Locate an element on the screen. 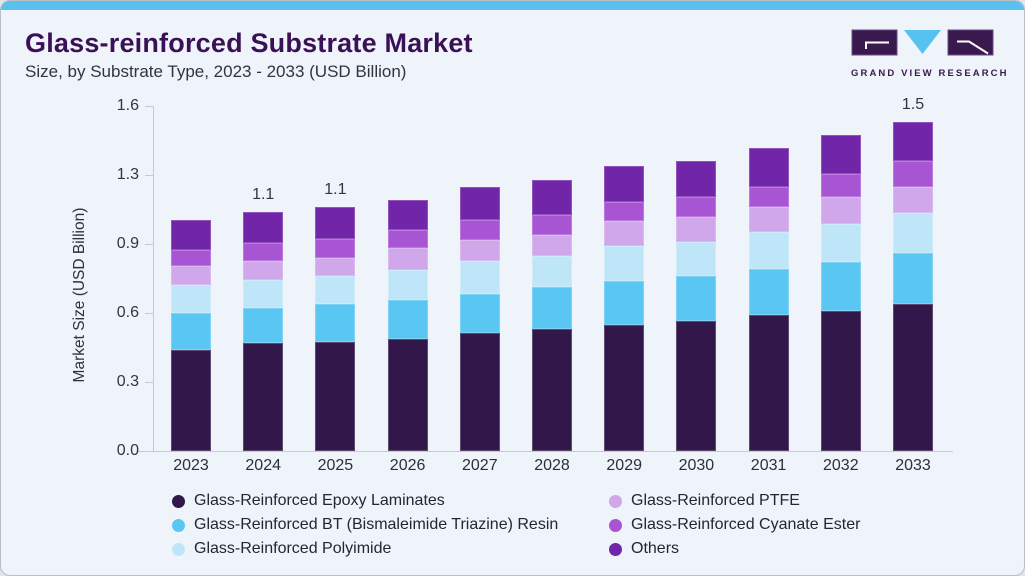 The height and width of the screenshot is (576, 1025). legend-label: Glass-Reinforced PTFE is located at coordinates (715, 500).